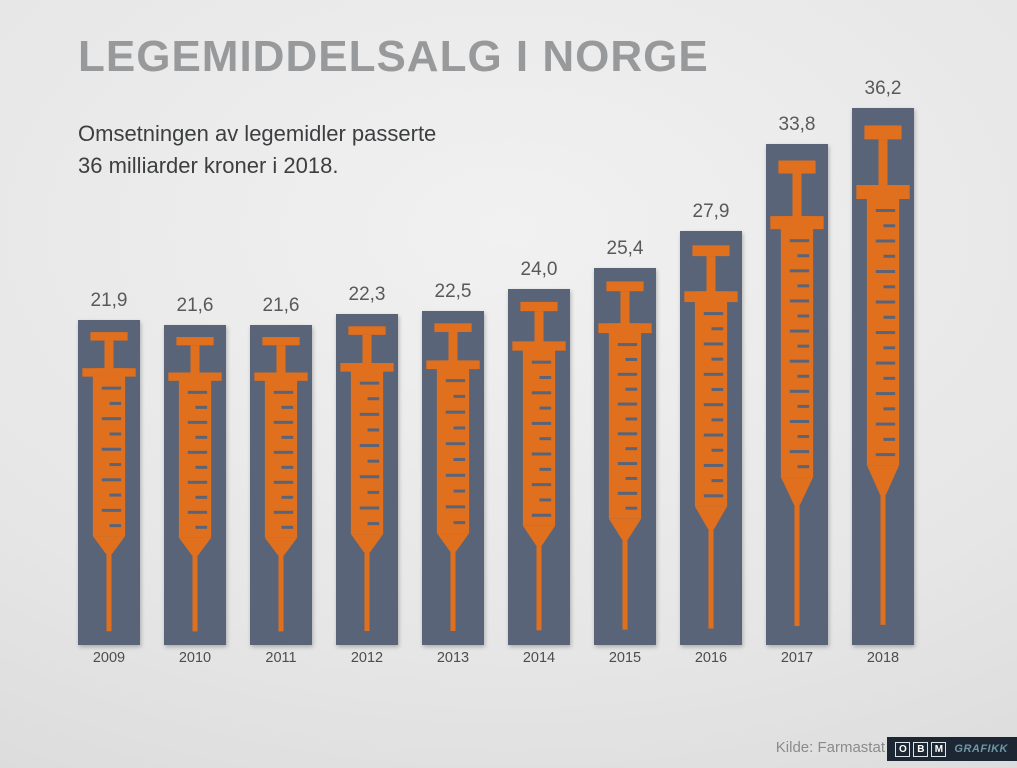 Image resolution: width=1017 pixels, height=768 pixels. Describe the element at coordinates (981, 749) in the screenshot. I see `logo-text: GRAFIKK` at that location.